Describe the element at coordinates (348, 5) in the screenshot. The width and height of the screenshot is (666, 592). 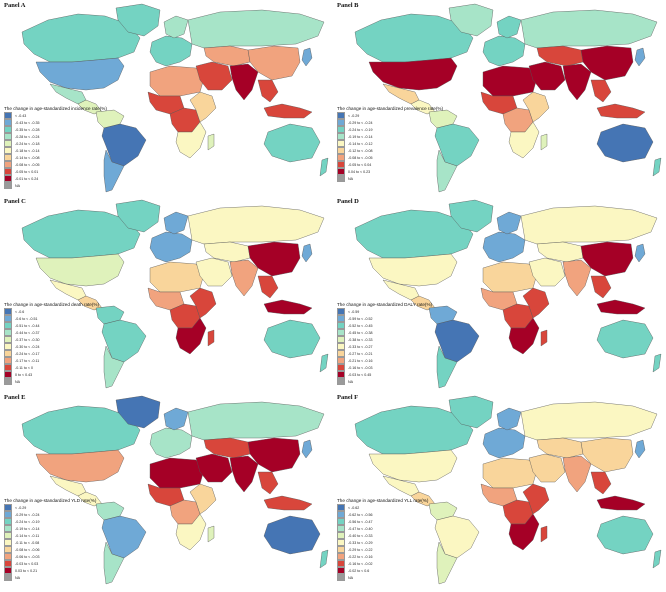
I see `panel-title: Panel B` at that location.